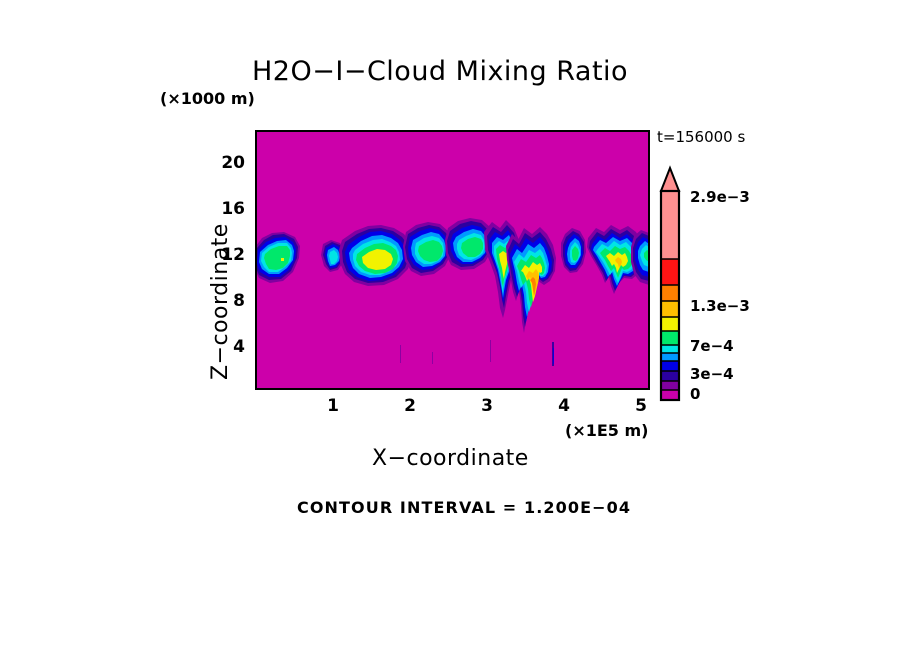 The width and height of the screenshot is (904, 654). I want to click on colorbar-band-blue, so click(670, 366).